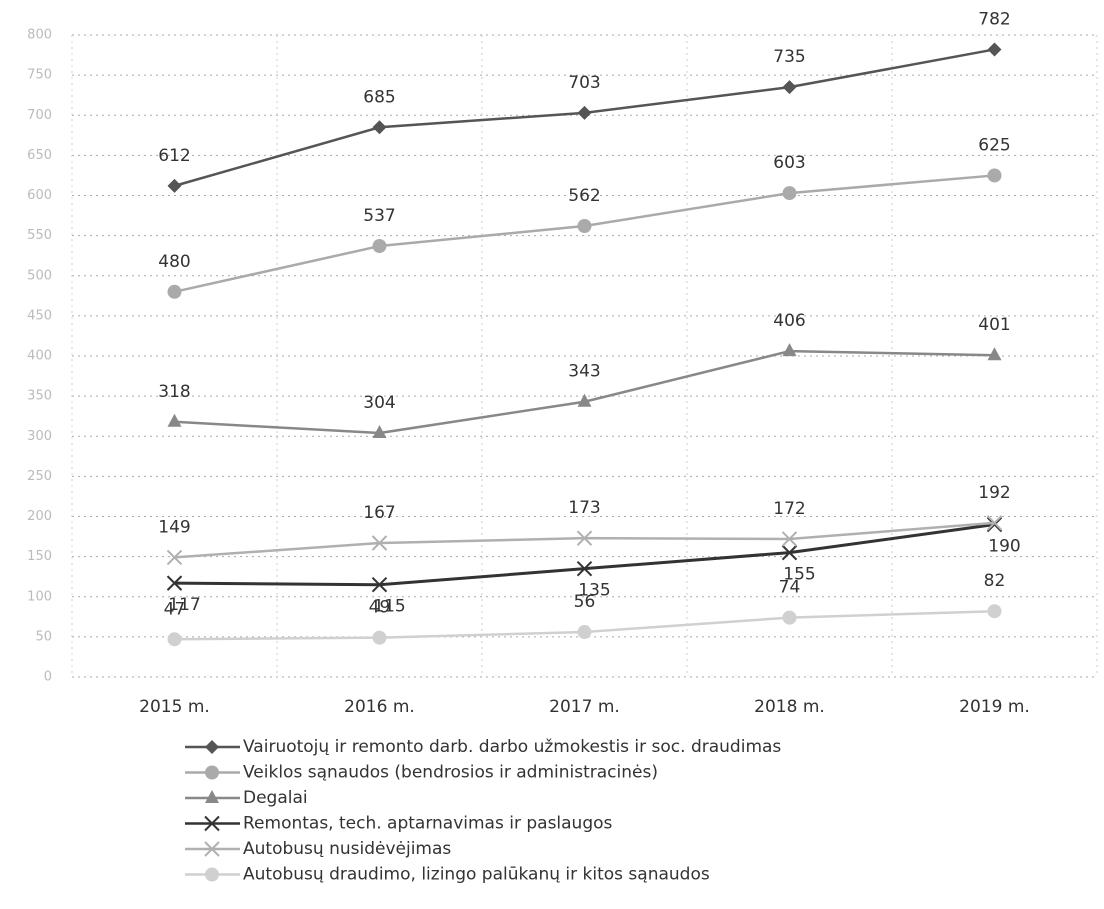 This screenshot has height=909, width=1104. Describe the element at coordinates (39, 75) in the screenshot. I see `y-tick-label: 750` at that location.